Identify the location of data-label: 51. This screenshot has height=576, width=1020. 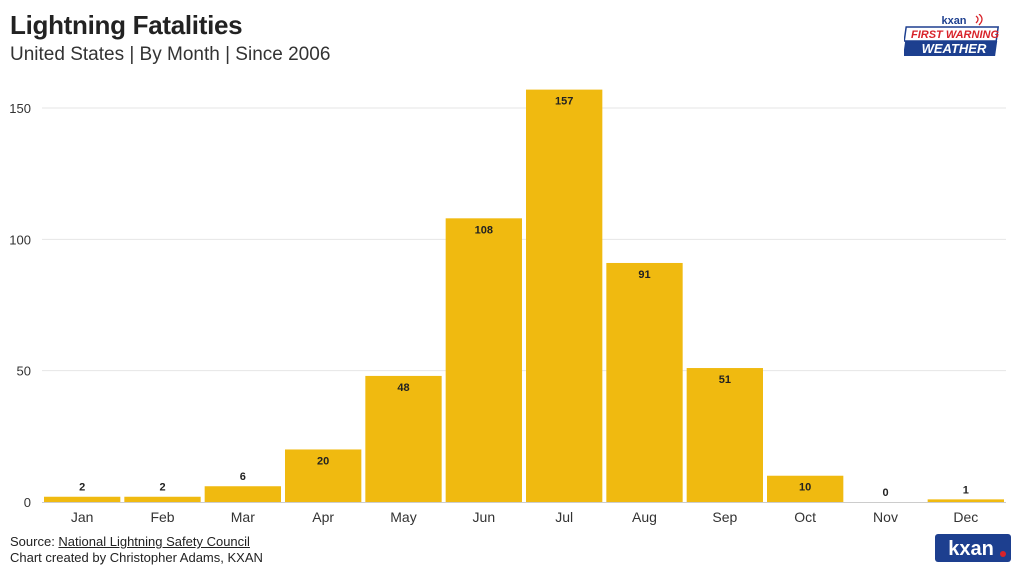
(725, 380).